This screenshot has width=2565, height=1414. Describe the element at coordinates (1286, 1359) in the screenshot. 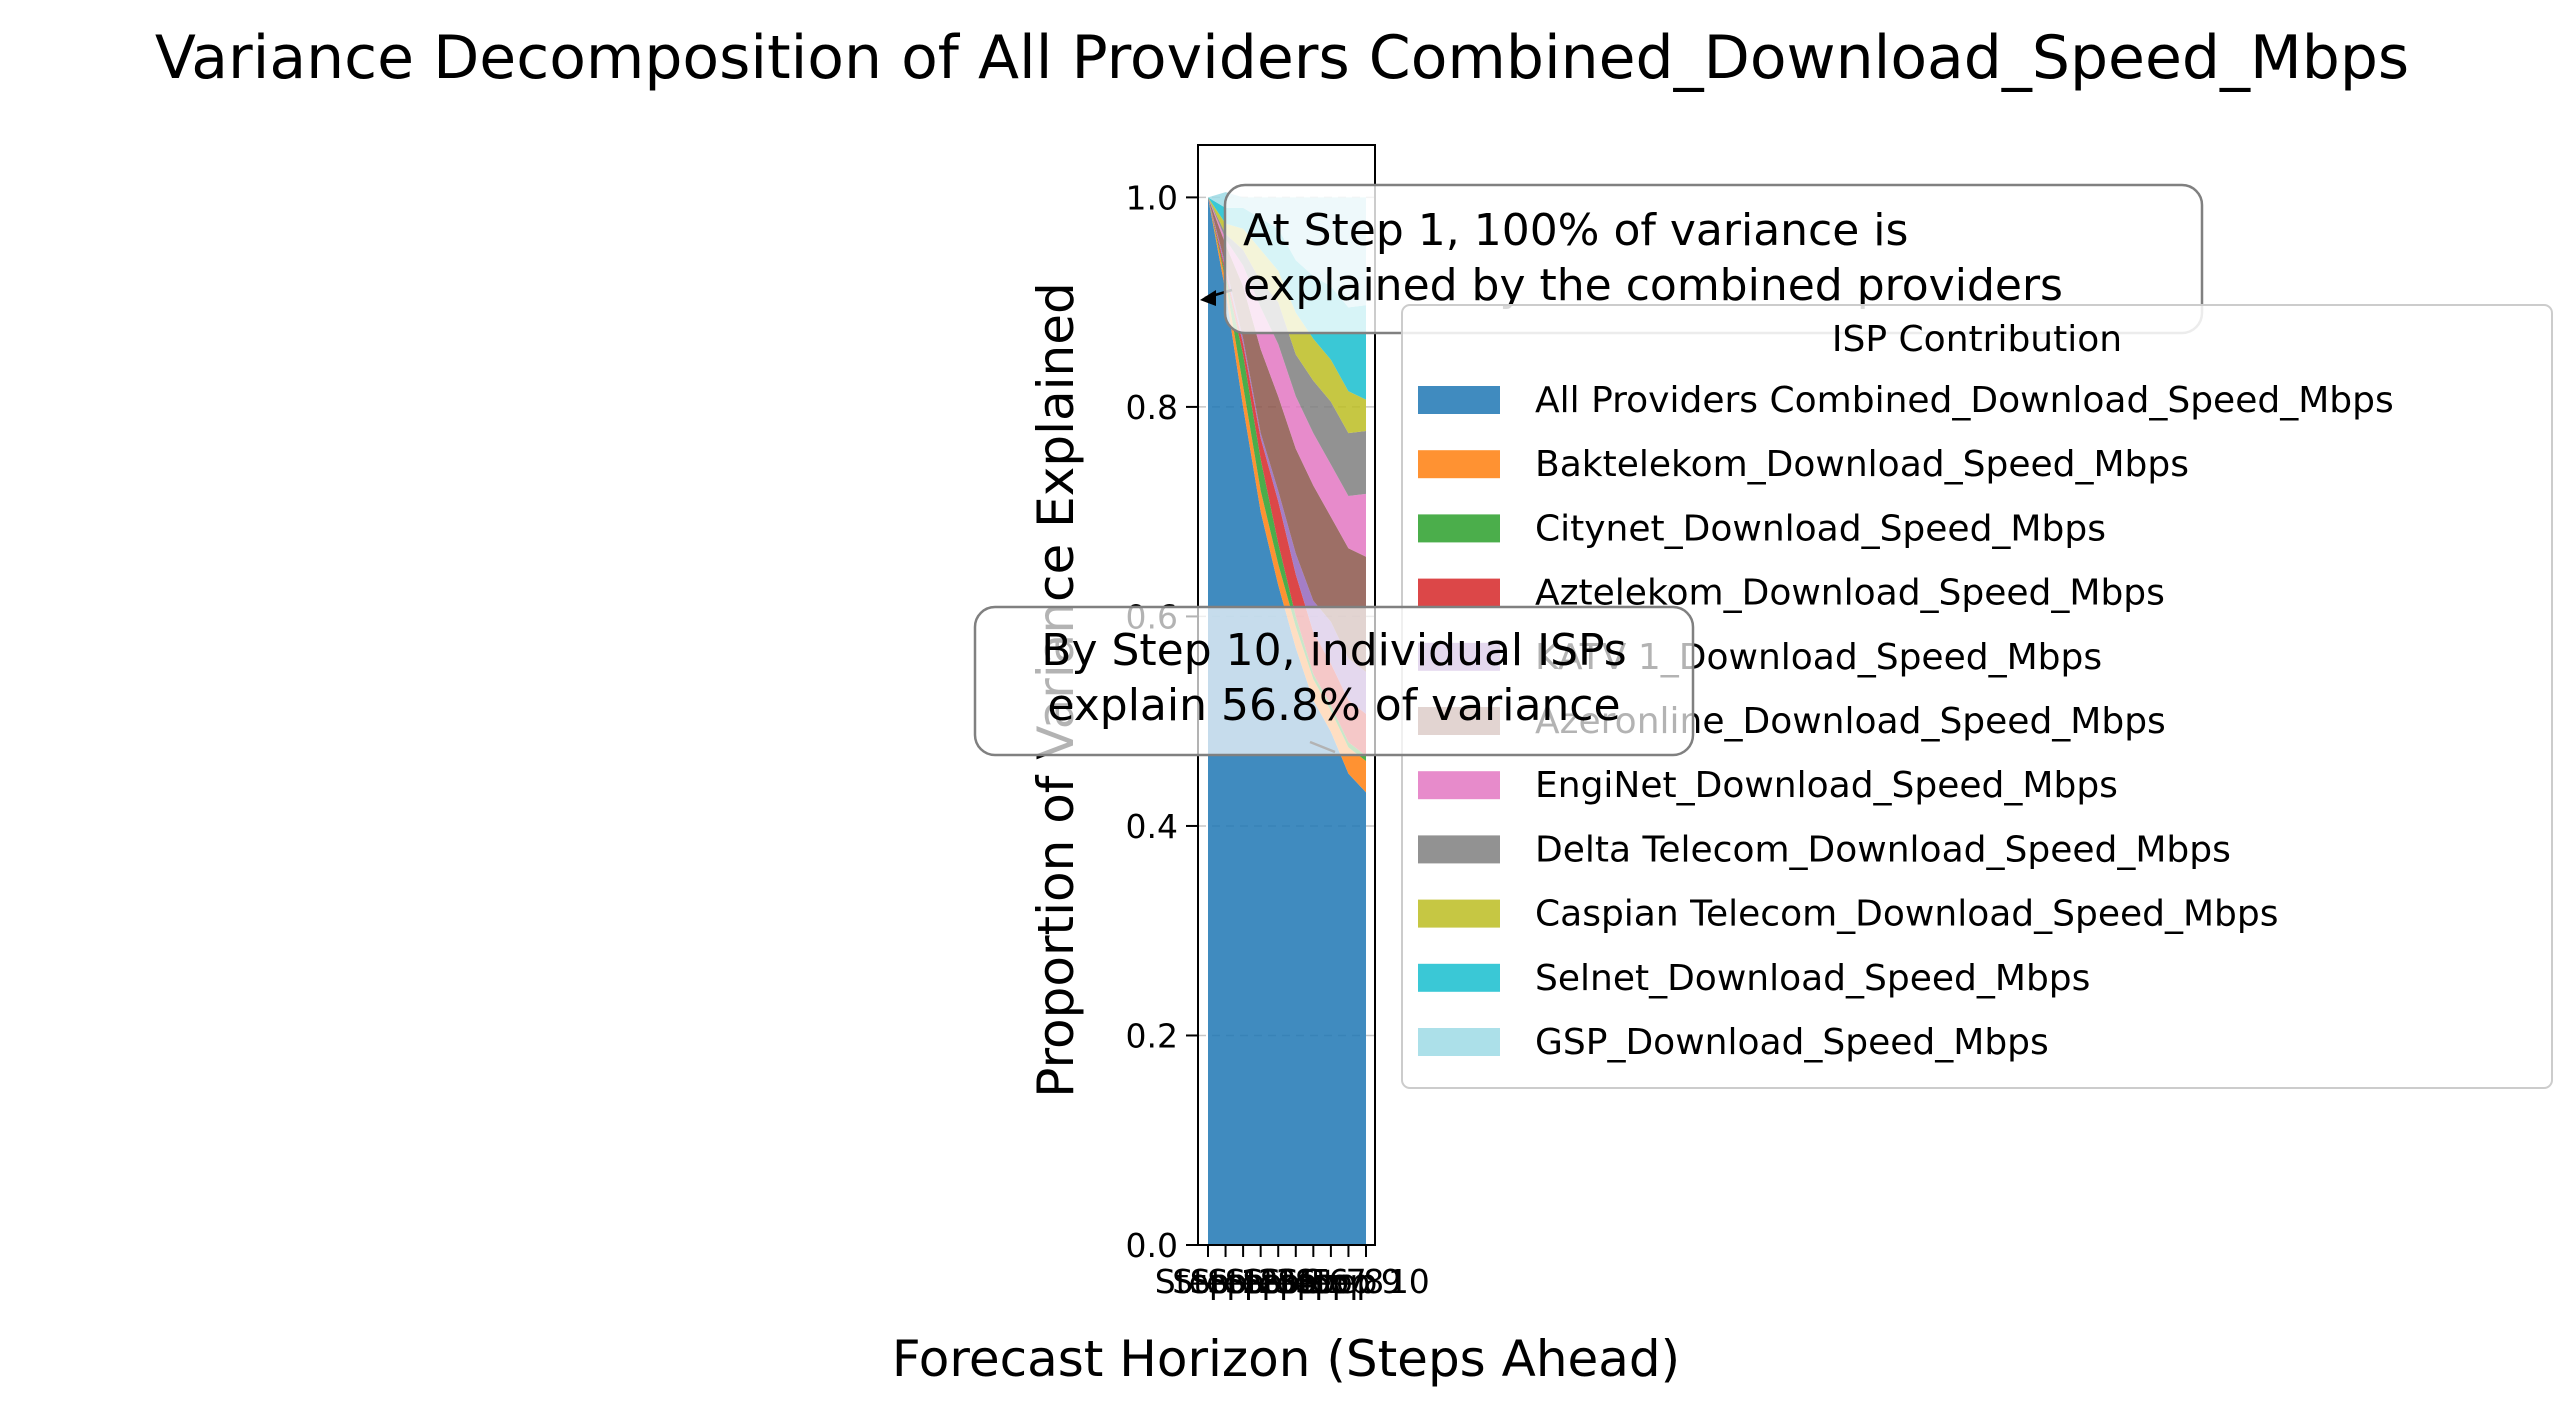

I see `x-axis-label: Forecast Horizon (Steps Ahead)` at that location.